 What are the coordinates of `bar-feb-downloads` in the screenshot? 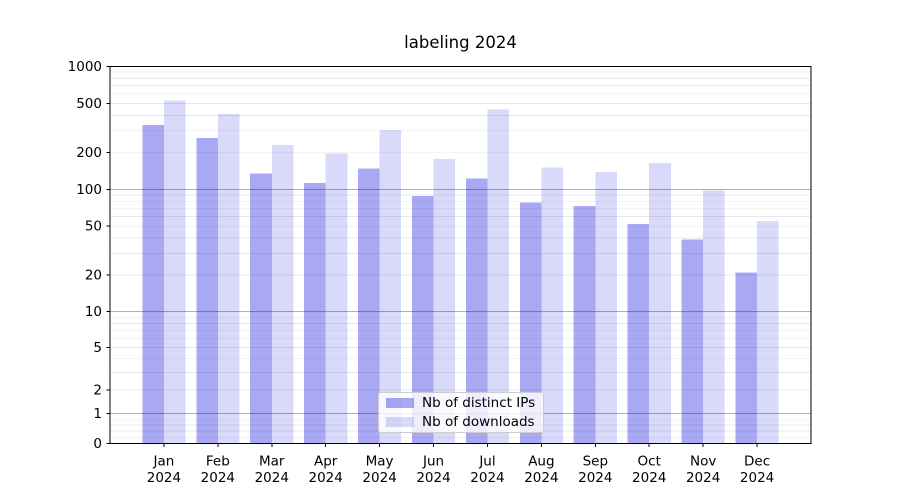 It's located at (228, 279).